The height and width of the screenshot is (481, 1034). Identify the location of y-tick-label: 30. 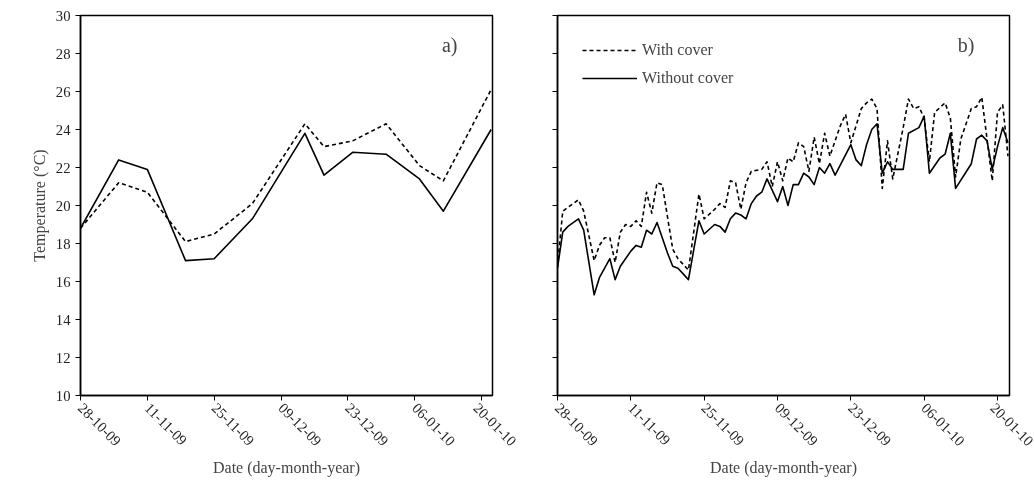
(63, 15).